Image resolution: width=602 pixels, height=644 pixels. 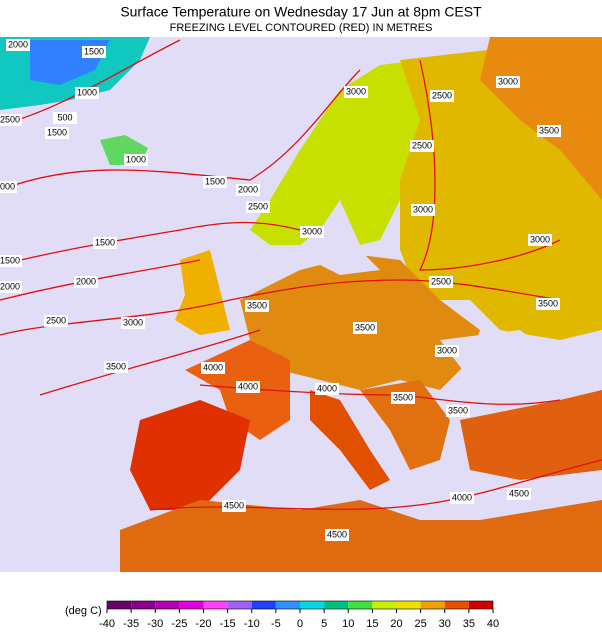 What do you see at coordinates (361, 536) in the screenshot?
I see `north-africa` at bounding box center [361, 536].